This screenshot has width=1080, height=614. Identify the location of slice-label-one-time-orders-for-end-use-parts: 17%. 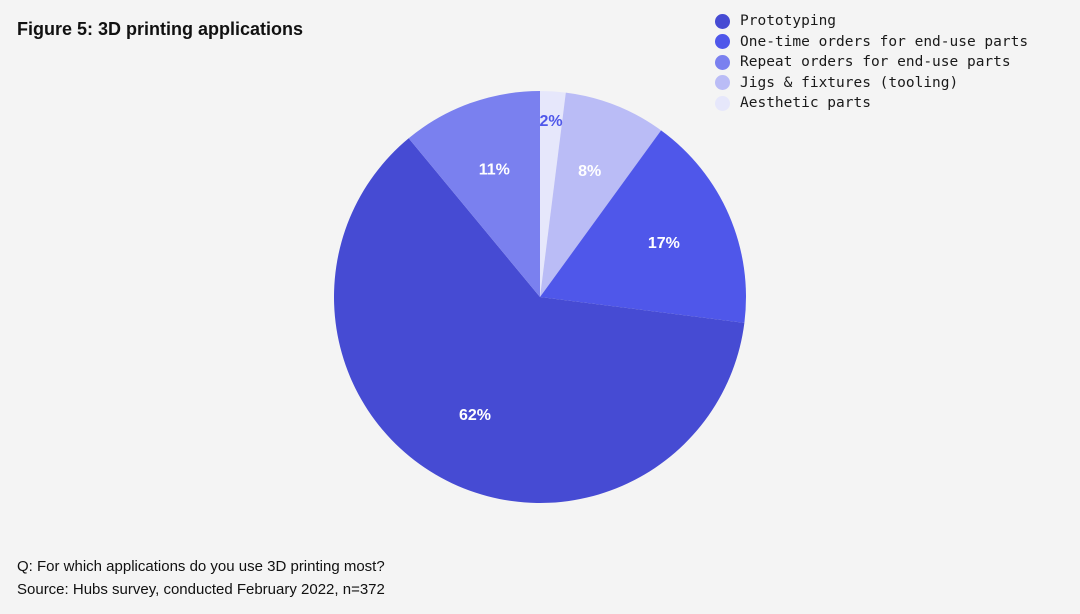
(664, 243).